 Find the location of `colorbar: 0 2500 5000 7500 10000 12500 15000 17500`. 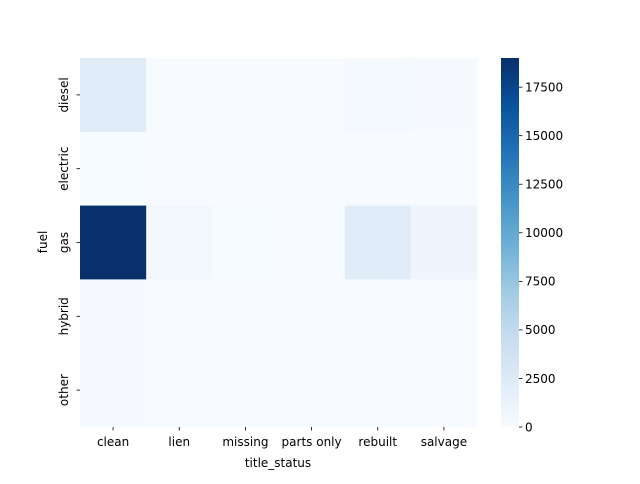

colorbar: 0 2500 5000 7500 10000 12500 15000 17500 is located at coordinates (532, 246).